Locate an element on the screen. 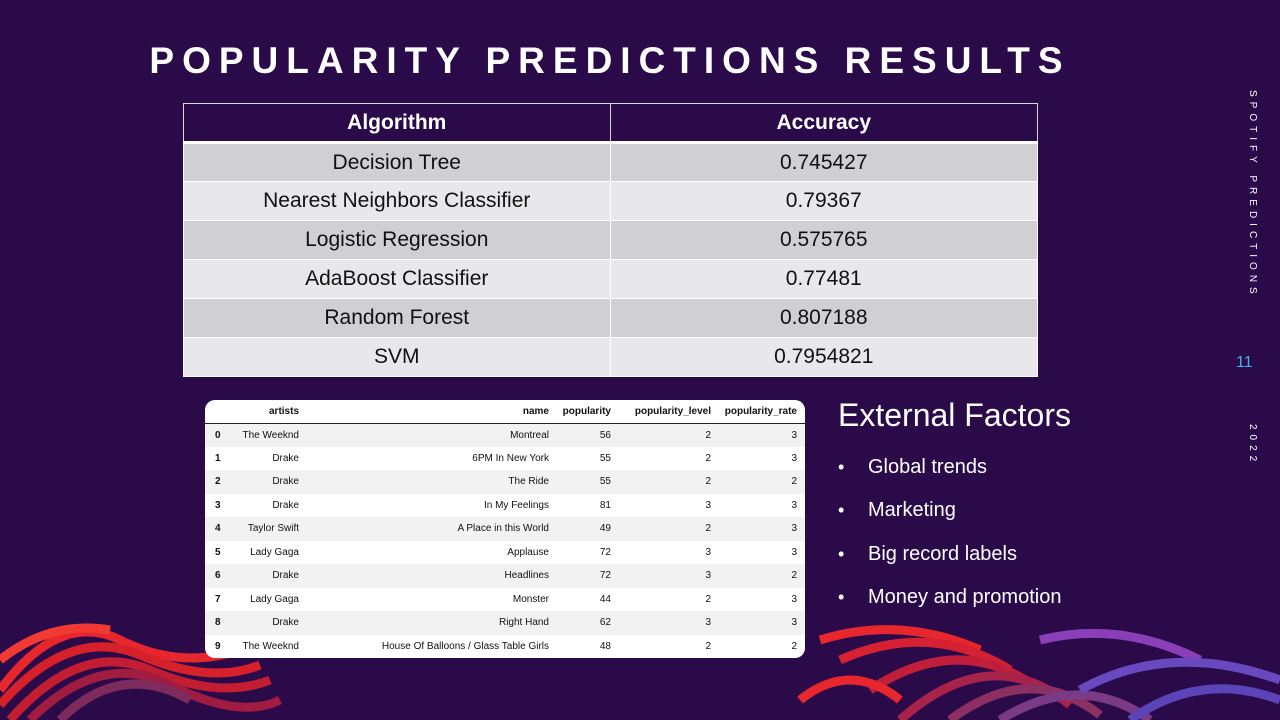  table-row: 0 The Weeknd Montreal 56 2 3 is located at coordinates (505, 435).